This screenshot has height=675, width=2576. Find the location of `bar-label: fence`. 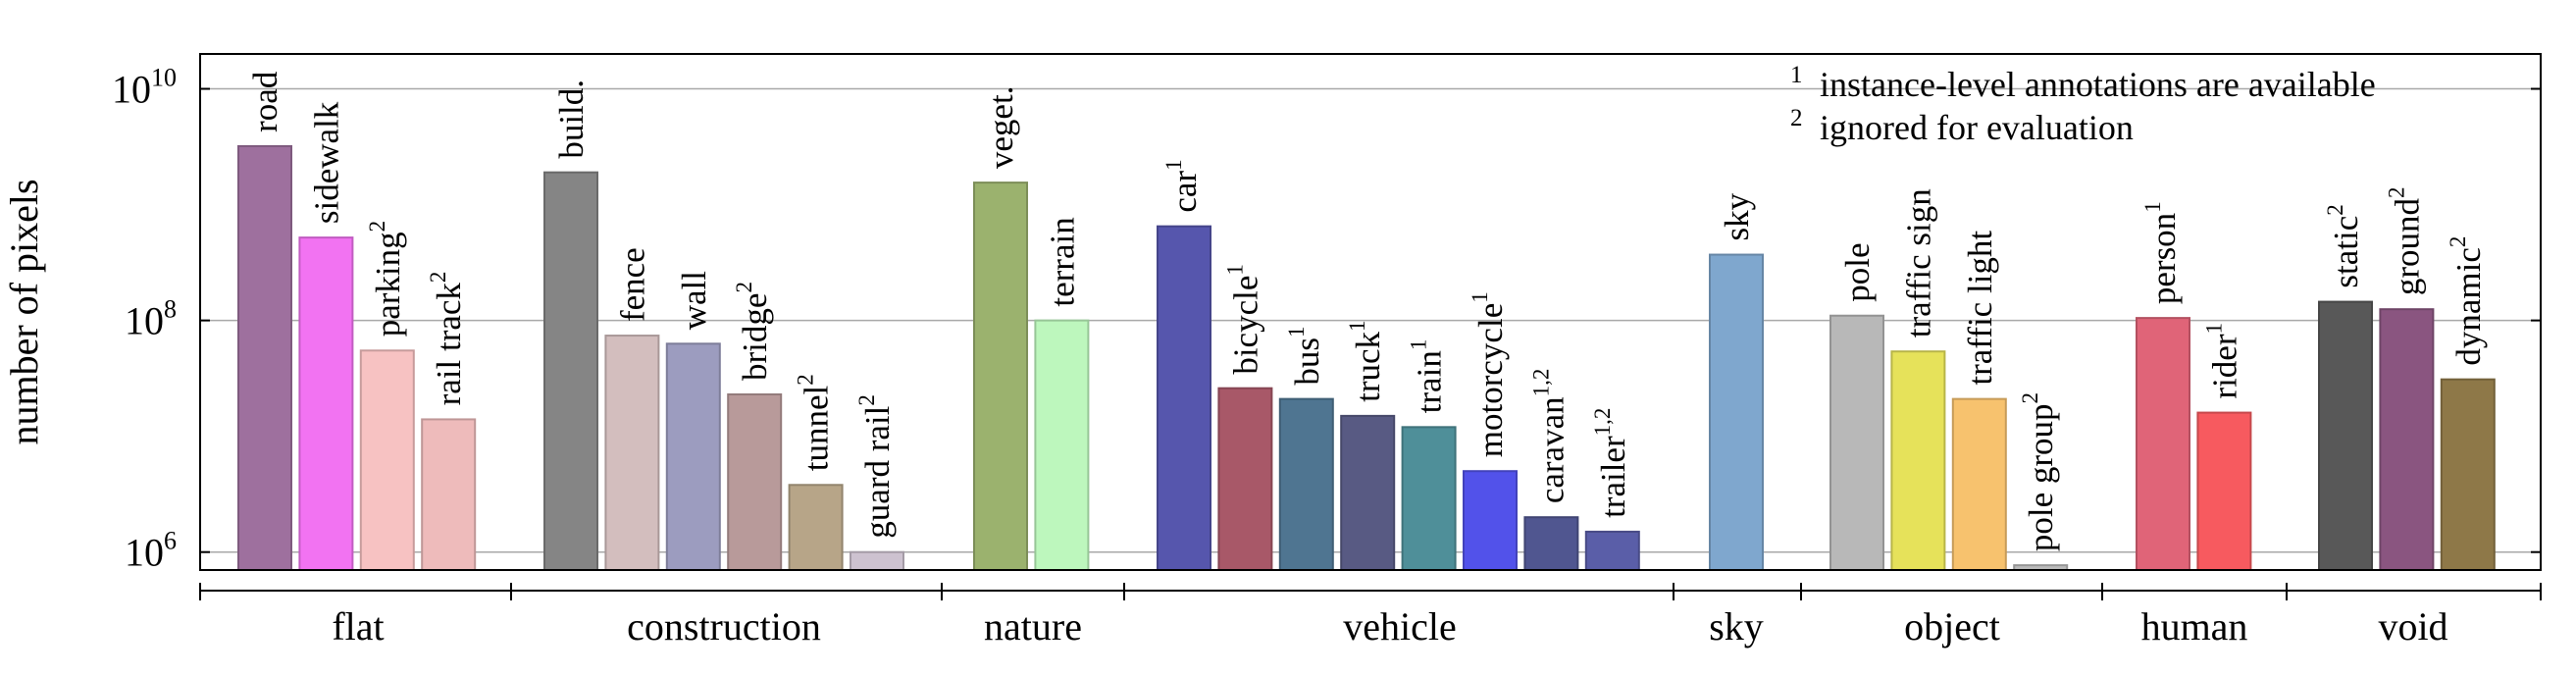

bar-label: fence is located at coordinates (632, 284).